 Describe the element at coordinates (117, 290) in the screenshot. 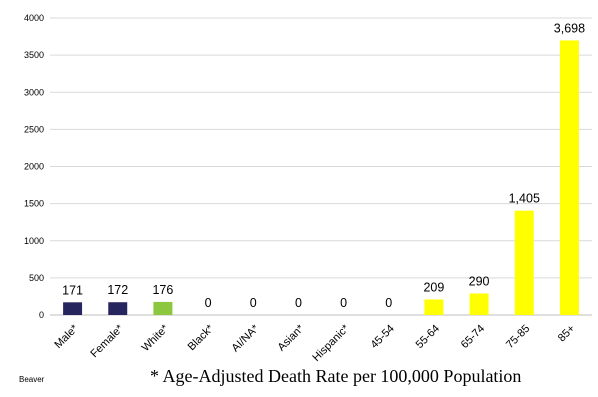

I see `data-label: 172` at that location.